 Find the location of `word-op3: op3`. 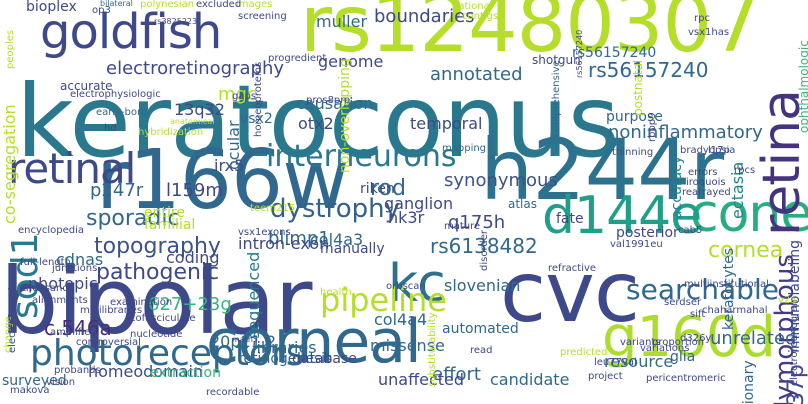

word-op3: op3 is located at coordinates (101, 10).